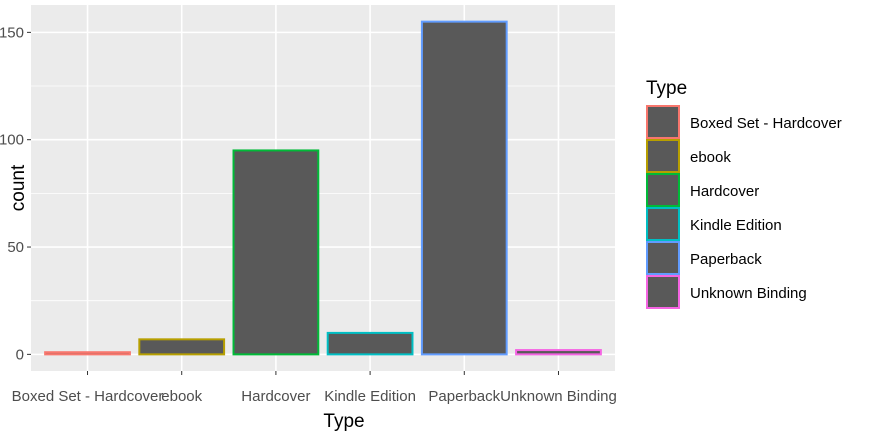 This screenshot has width=885, height=438. What do you see at coordinates (12, 32) in the screenshot?
I see `y-tick-label: 150` at bounding box center [12, 32].